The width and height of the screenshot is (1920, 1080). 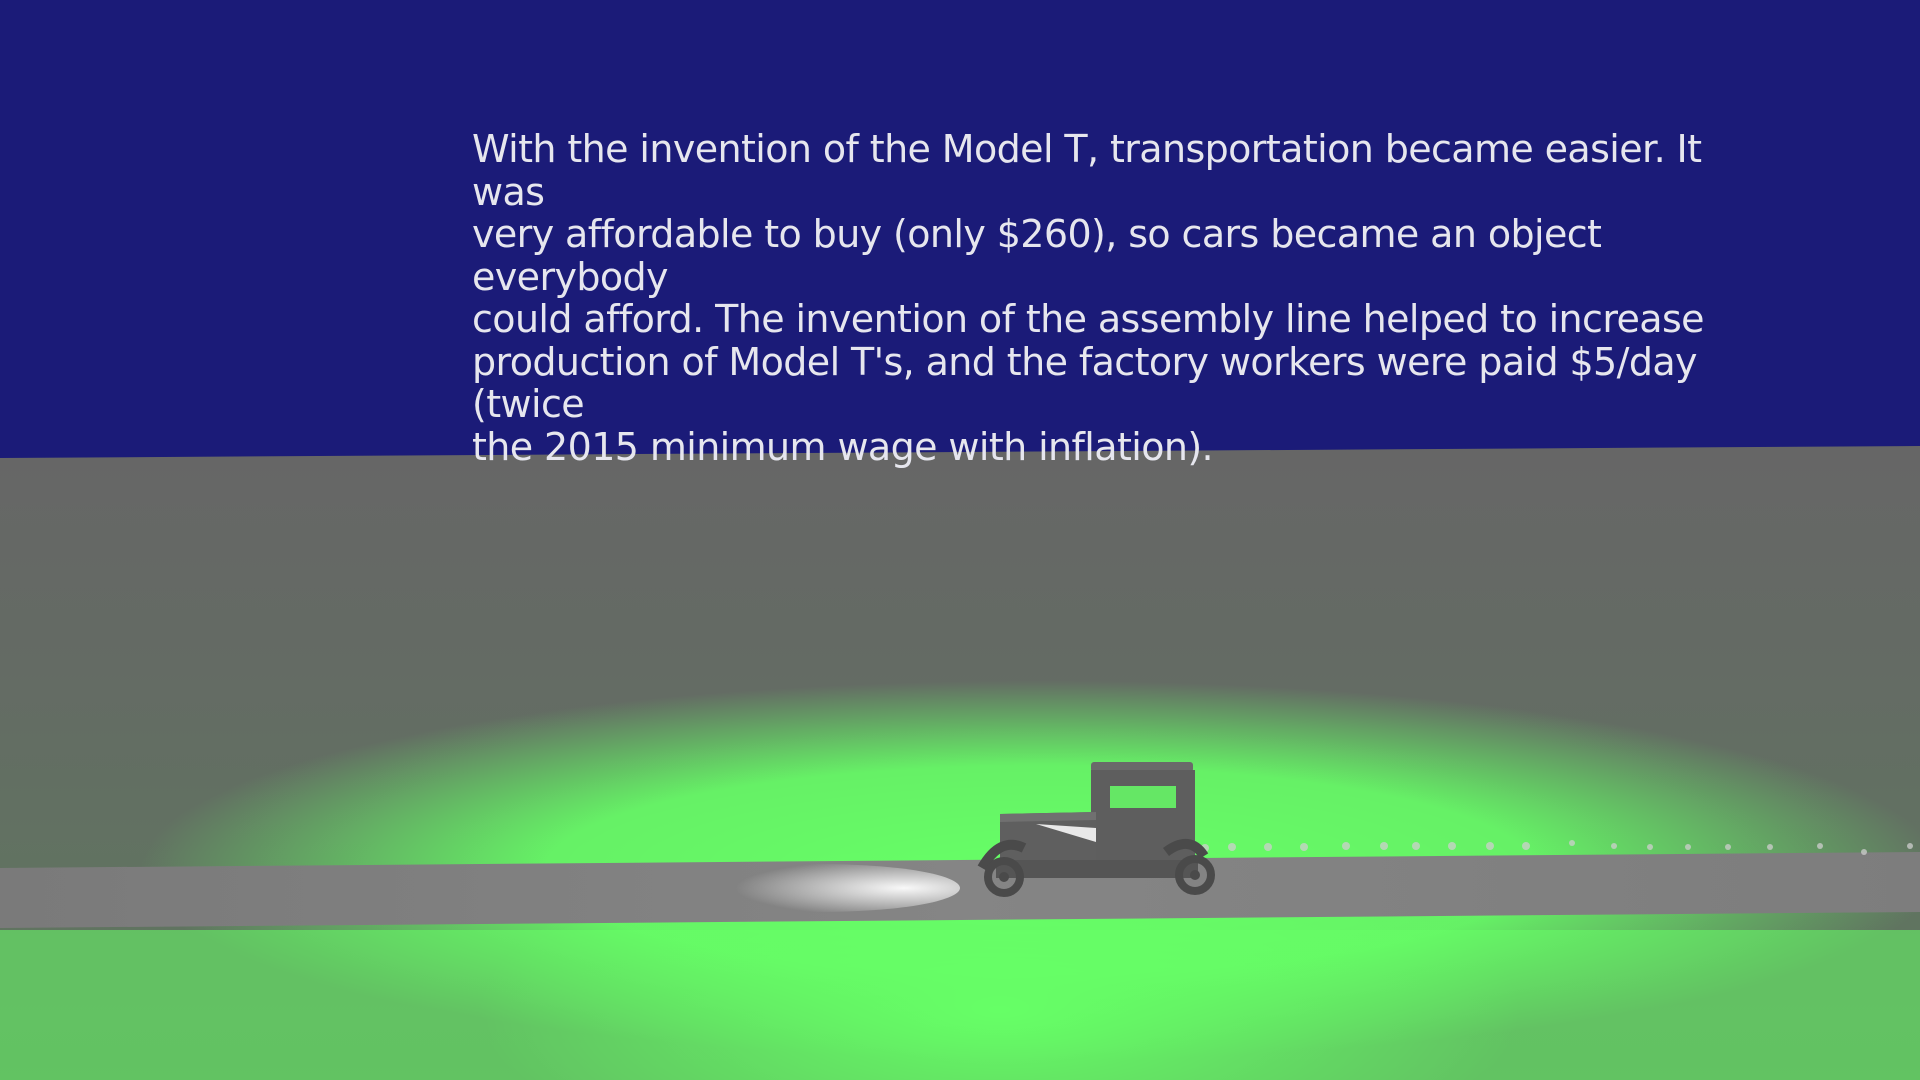 What do you see at coordinates (960, 1005) in the screenshot?
I see `ground-glow-band` at bounding box center [960, 1005].